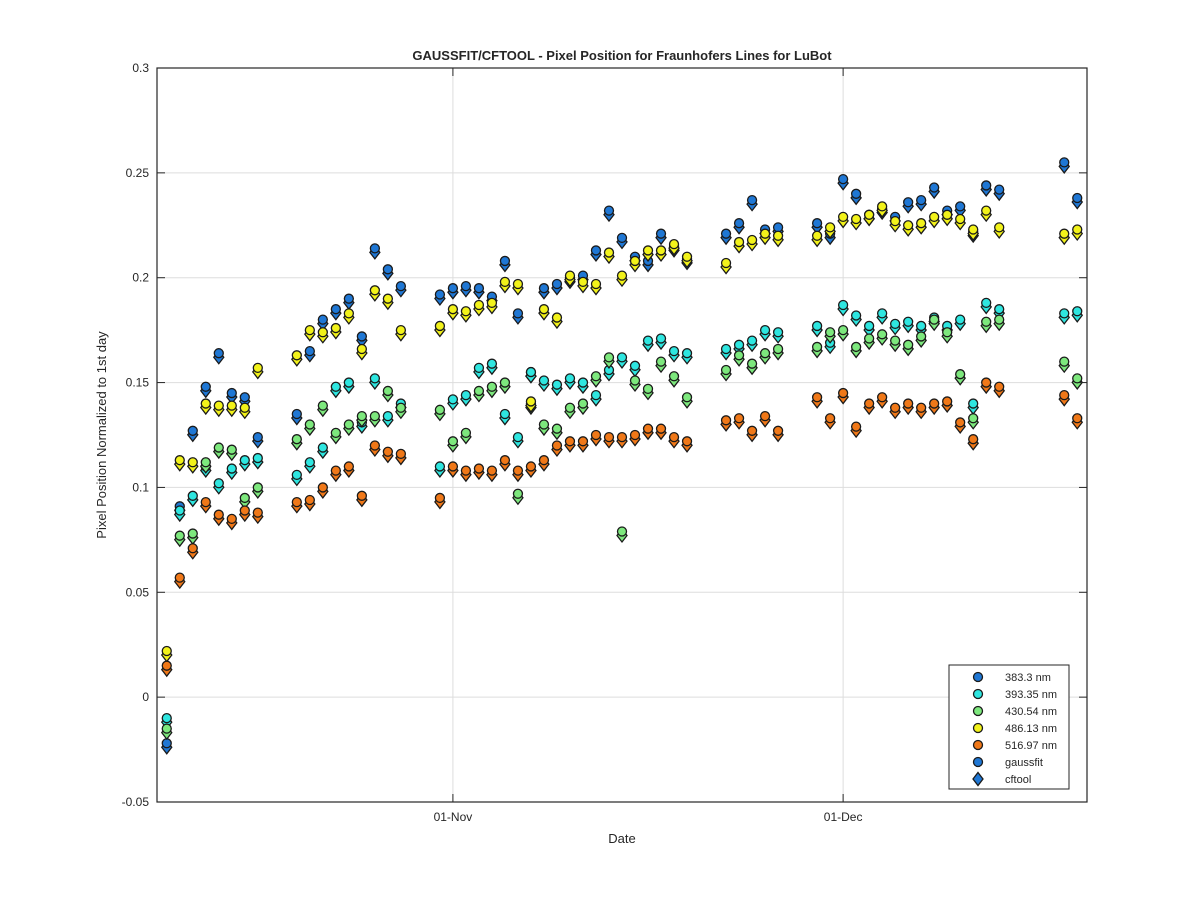  What do you see at coordinates (138, 383) in the screenshot?
I see `y-tick-label: 0.15` at bounding box center [138, 383].